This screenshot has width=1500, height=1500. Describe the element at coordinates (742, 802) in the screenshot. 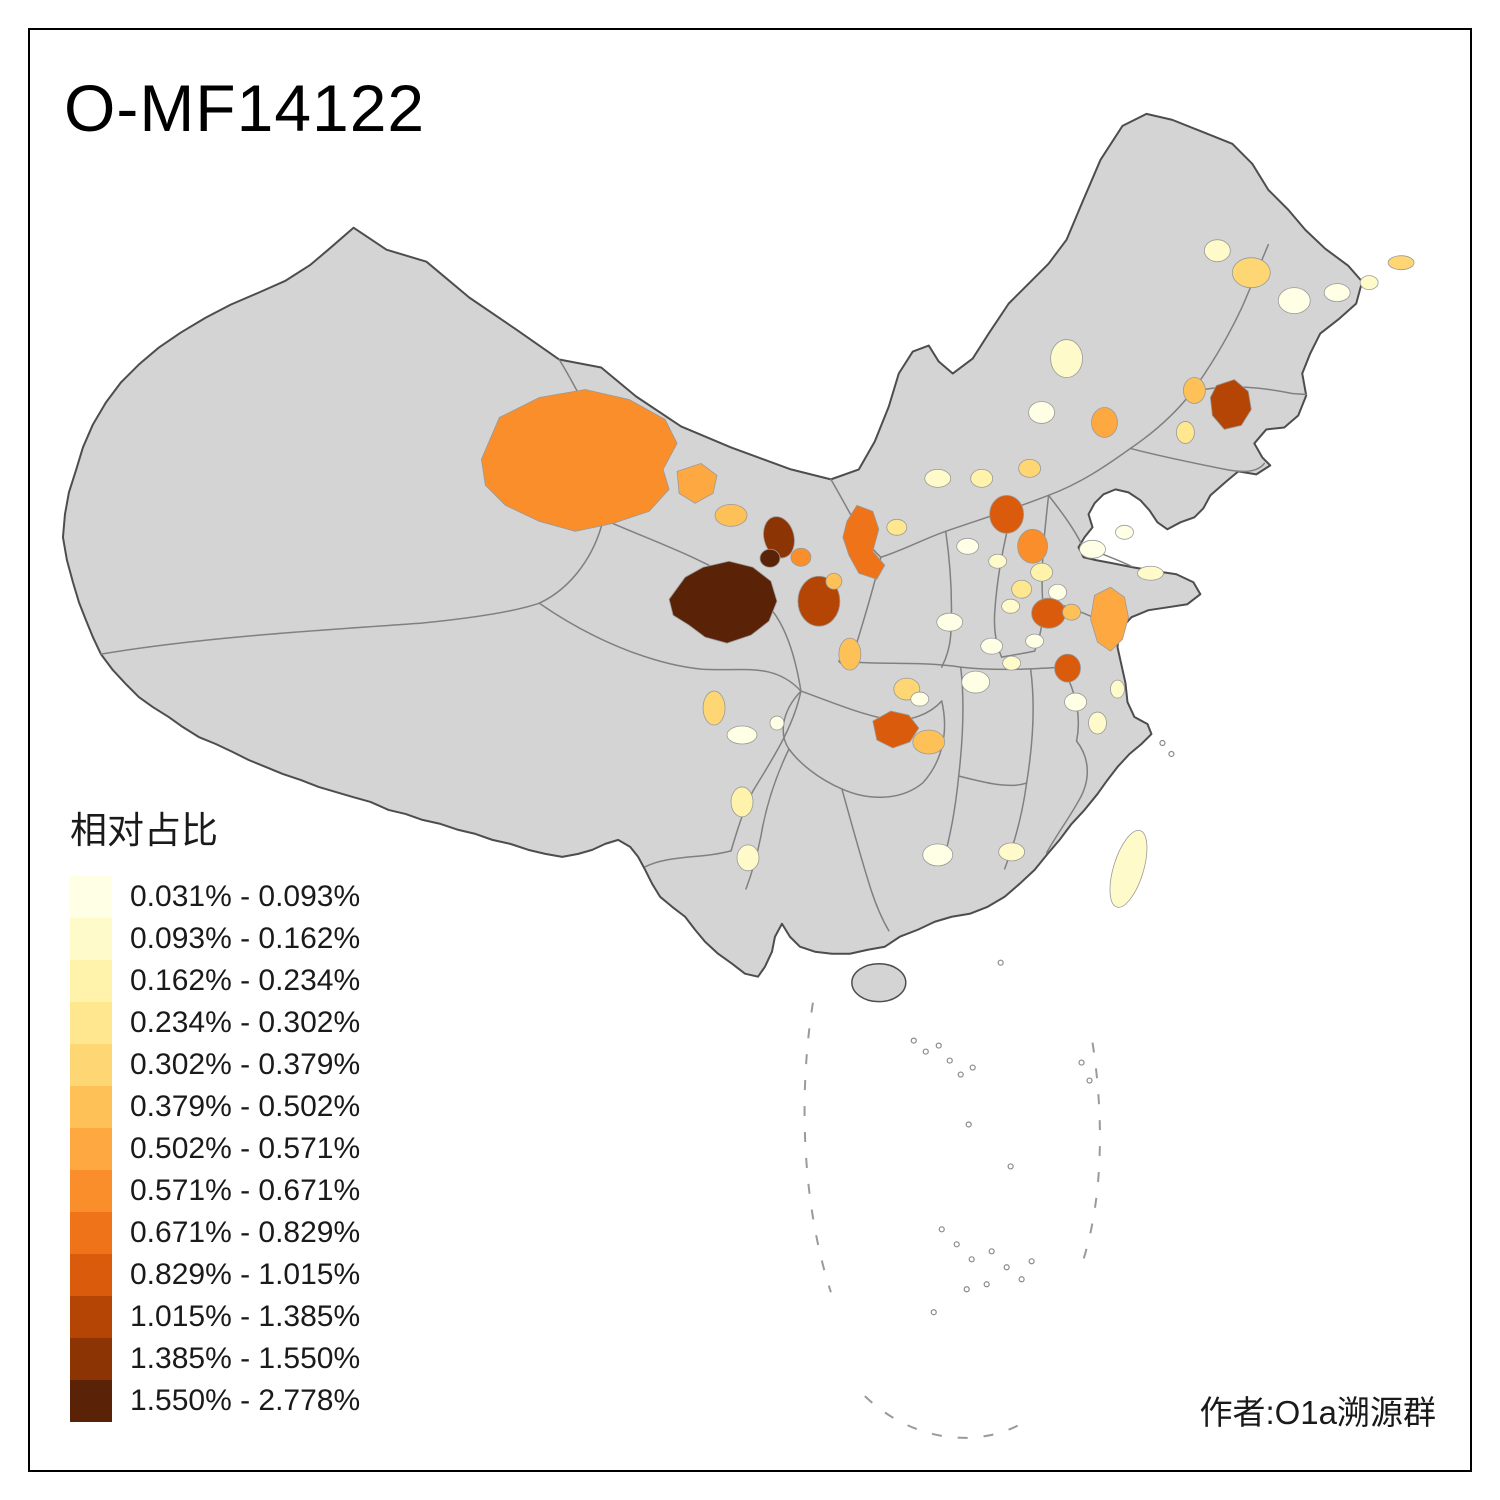

I see `map-region-panxi` at that location.